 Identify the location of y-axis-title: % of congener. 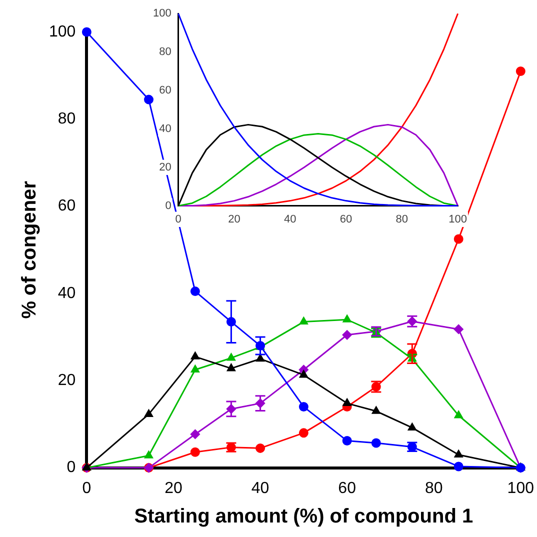
(29, 249).